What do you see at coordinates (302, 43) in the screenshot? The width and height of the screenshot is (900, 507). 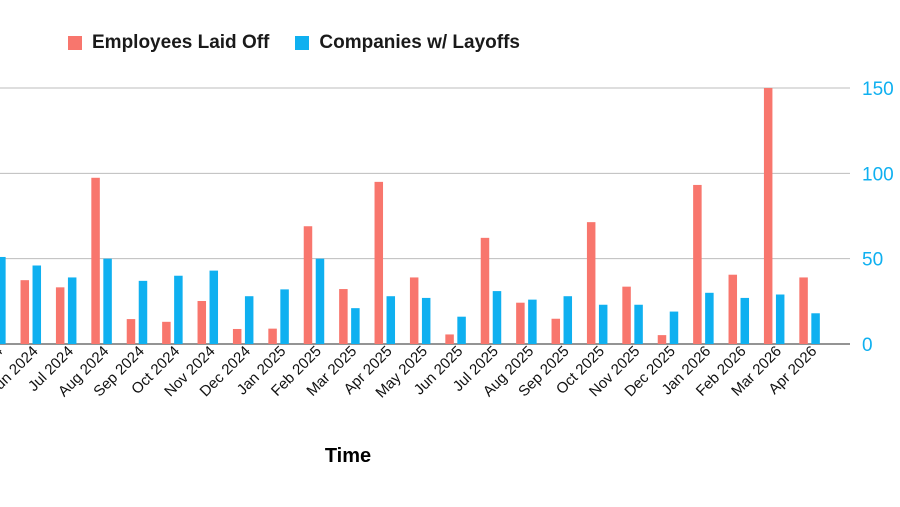 I see `legend-swatch-companies` at bounding box center [302, 43].